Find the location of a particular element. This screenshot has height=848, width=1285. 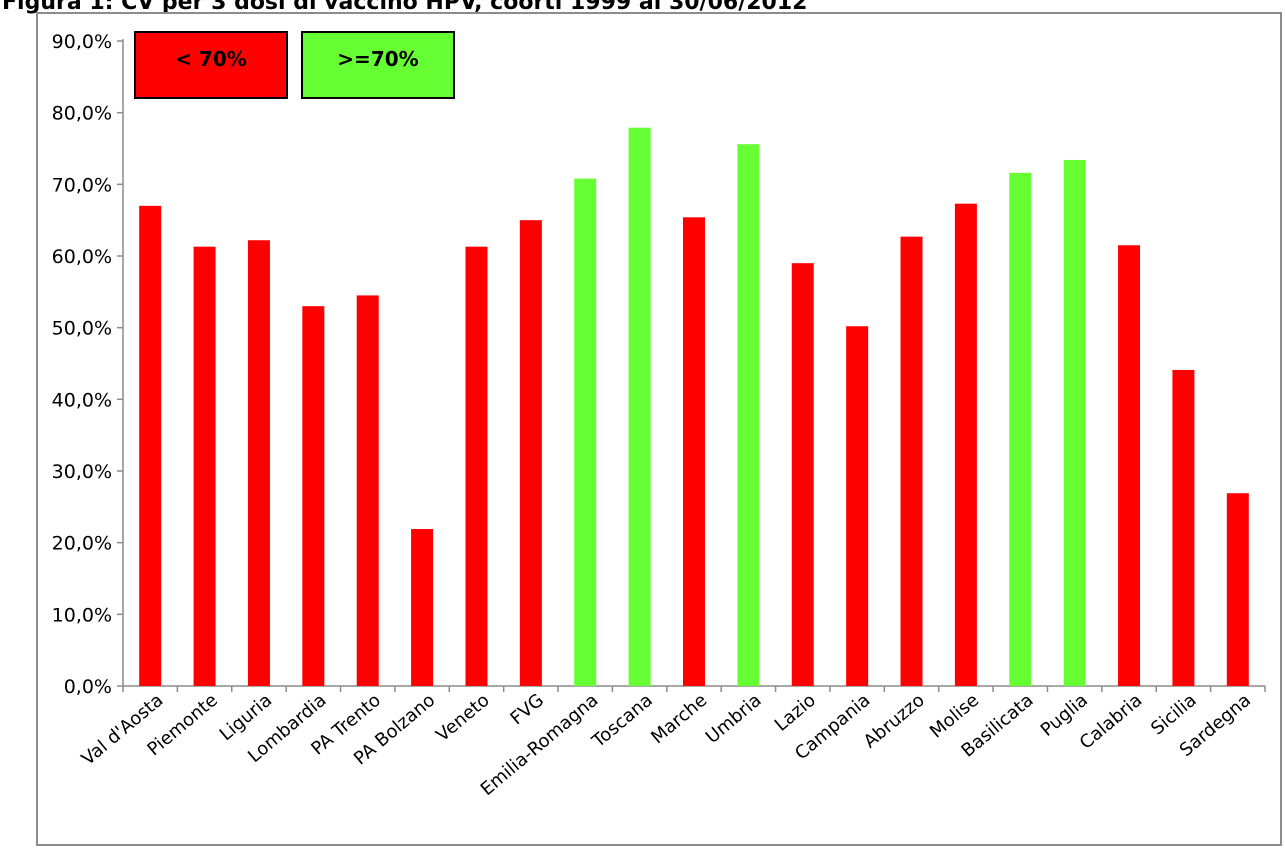

legend-item-above-70: >=70% is located at coordinates (378, 65).